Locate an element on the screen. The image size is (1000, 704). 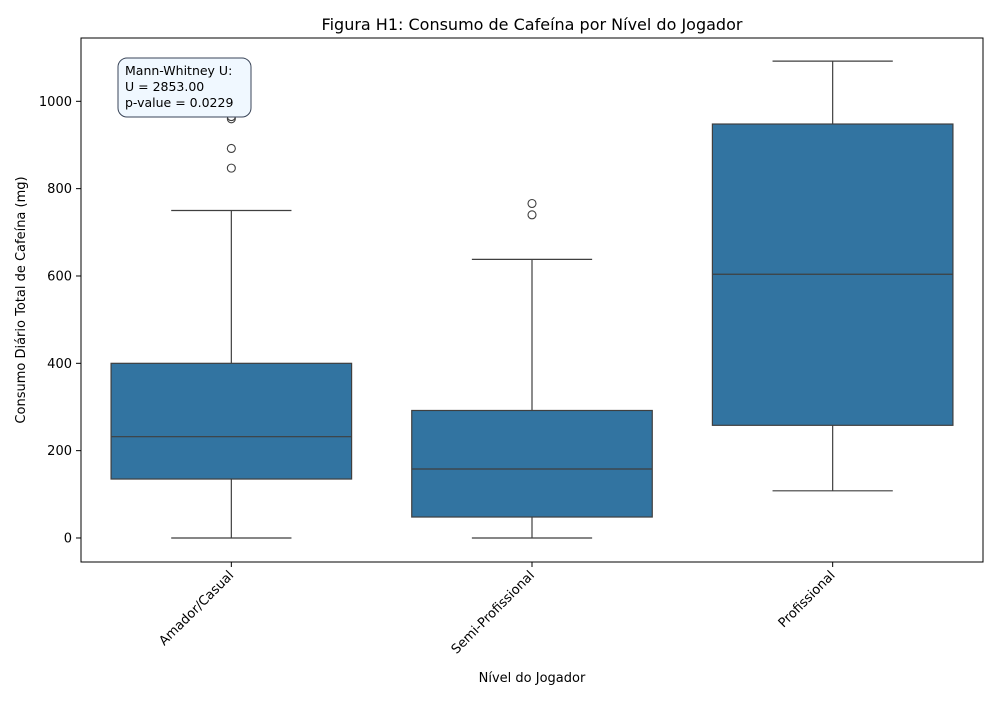
y-tick-label: 0 is located at coordinates (68, 538).